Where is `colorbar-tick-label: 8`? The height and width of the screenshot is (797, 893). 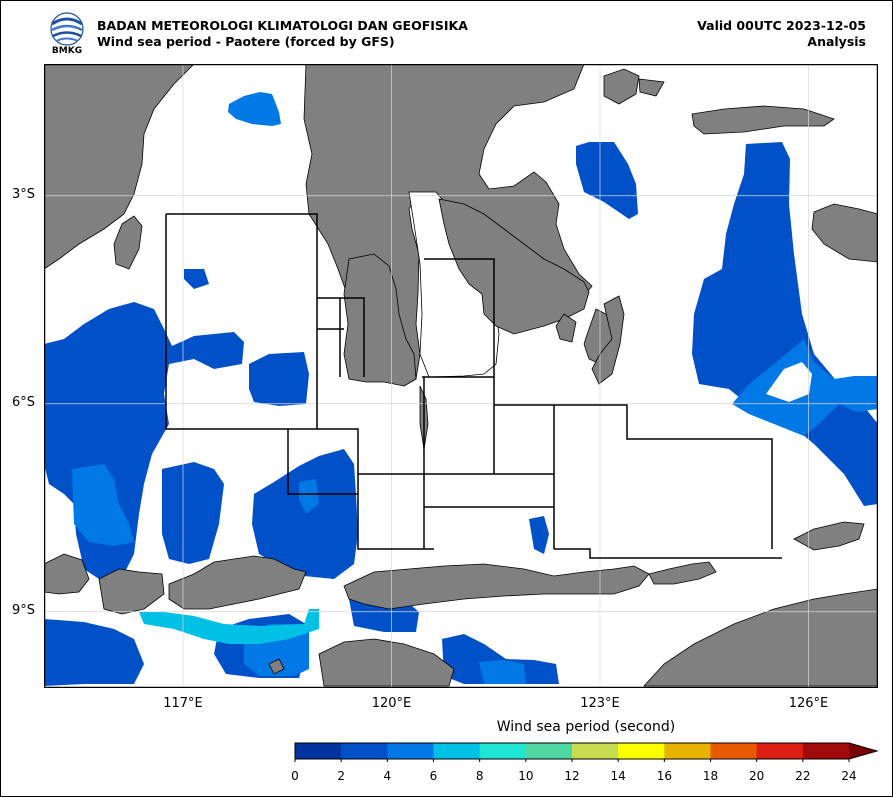 colorbar-tick-label: 8 is located at coordinates (479, 776).